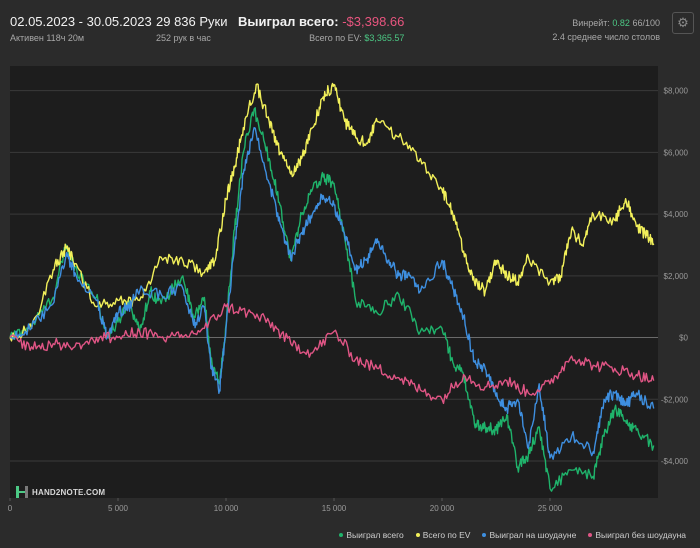 The image size is (700, 548). What do you see at coordinates (676, 91) in the screenshot?
I see `y-tick-label: $8,000` at bounding box center [676, 91].